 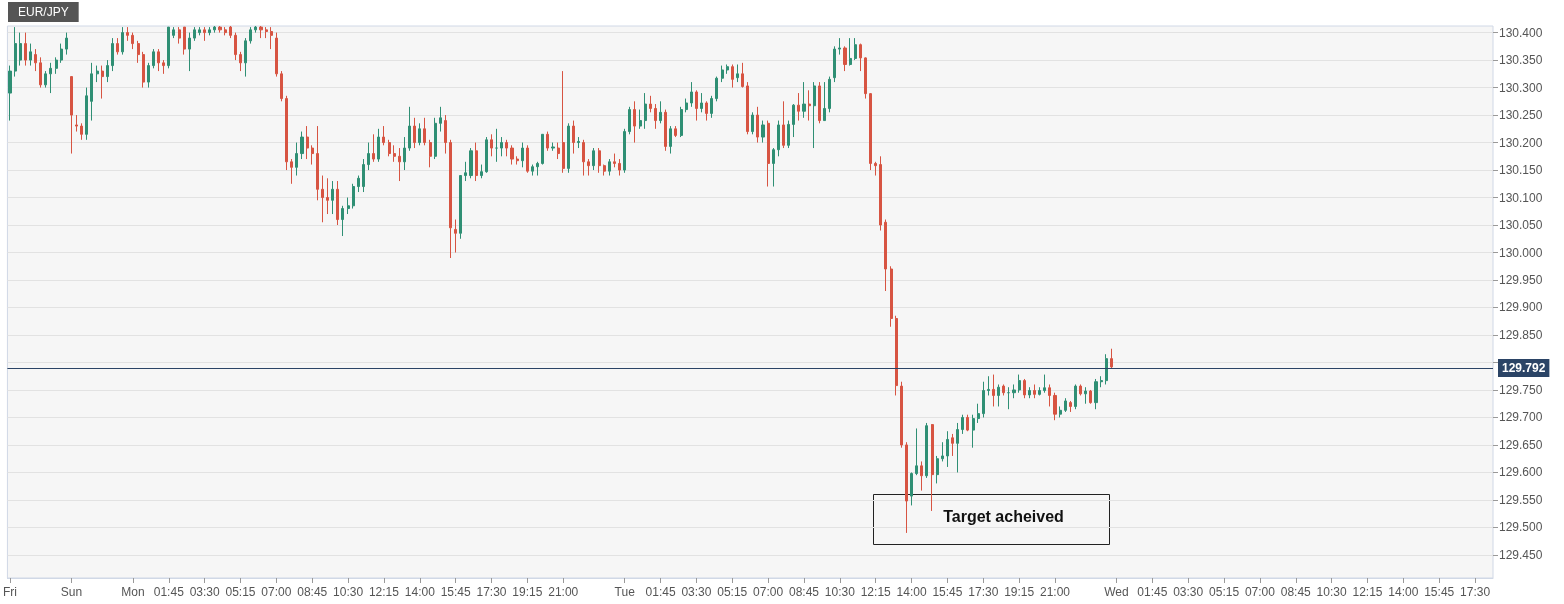 I want to click on y-tick-label: 130.250, so click(x=1521, y=115).